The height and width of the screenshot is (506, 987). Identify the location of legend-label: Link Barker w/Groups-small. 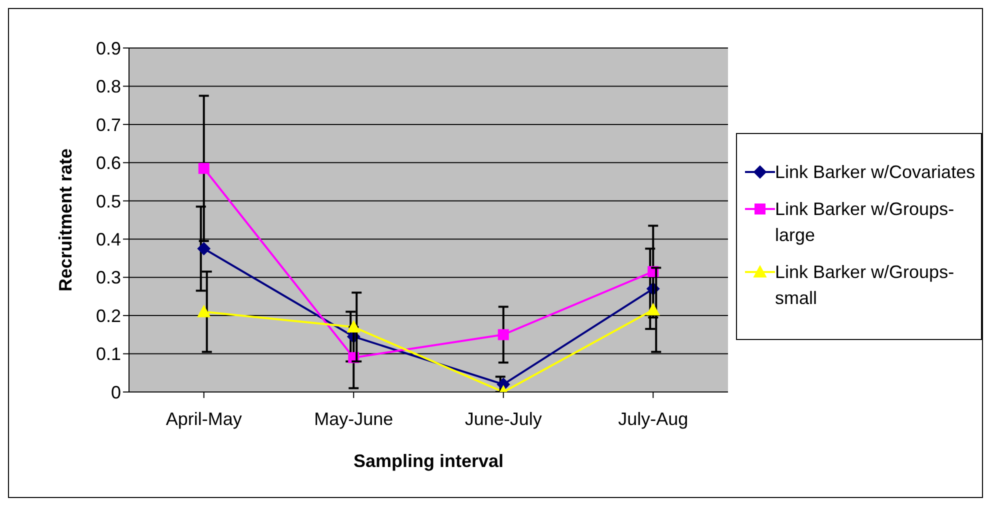
(865, 285).